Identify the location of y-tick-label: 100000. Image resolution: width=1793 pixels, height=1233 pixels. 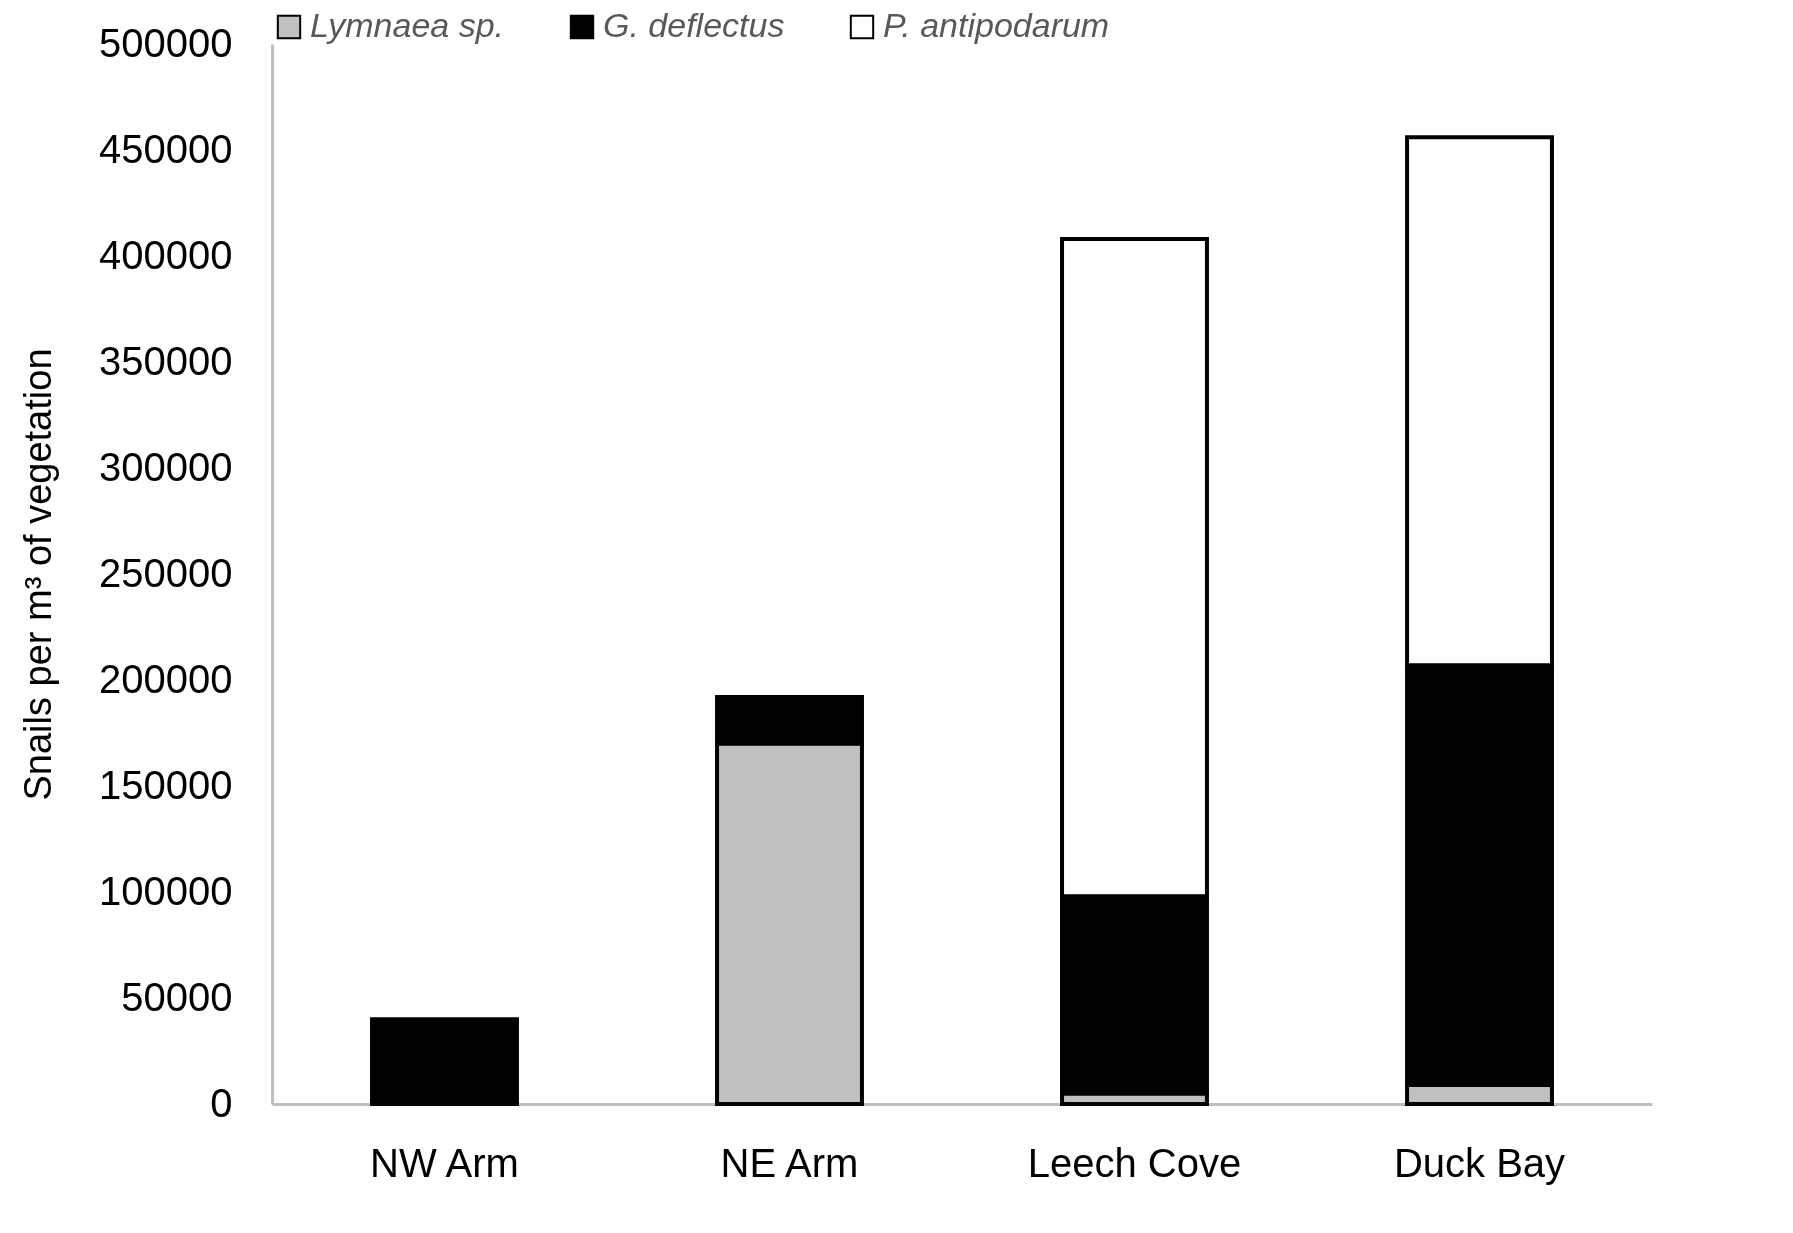
(166, 890).